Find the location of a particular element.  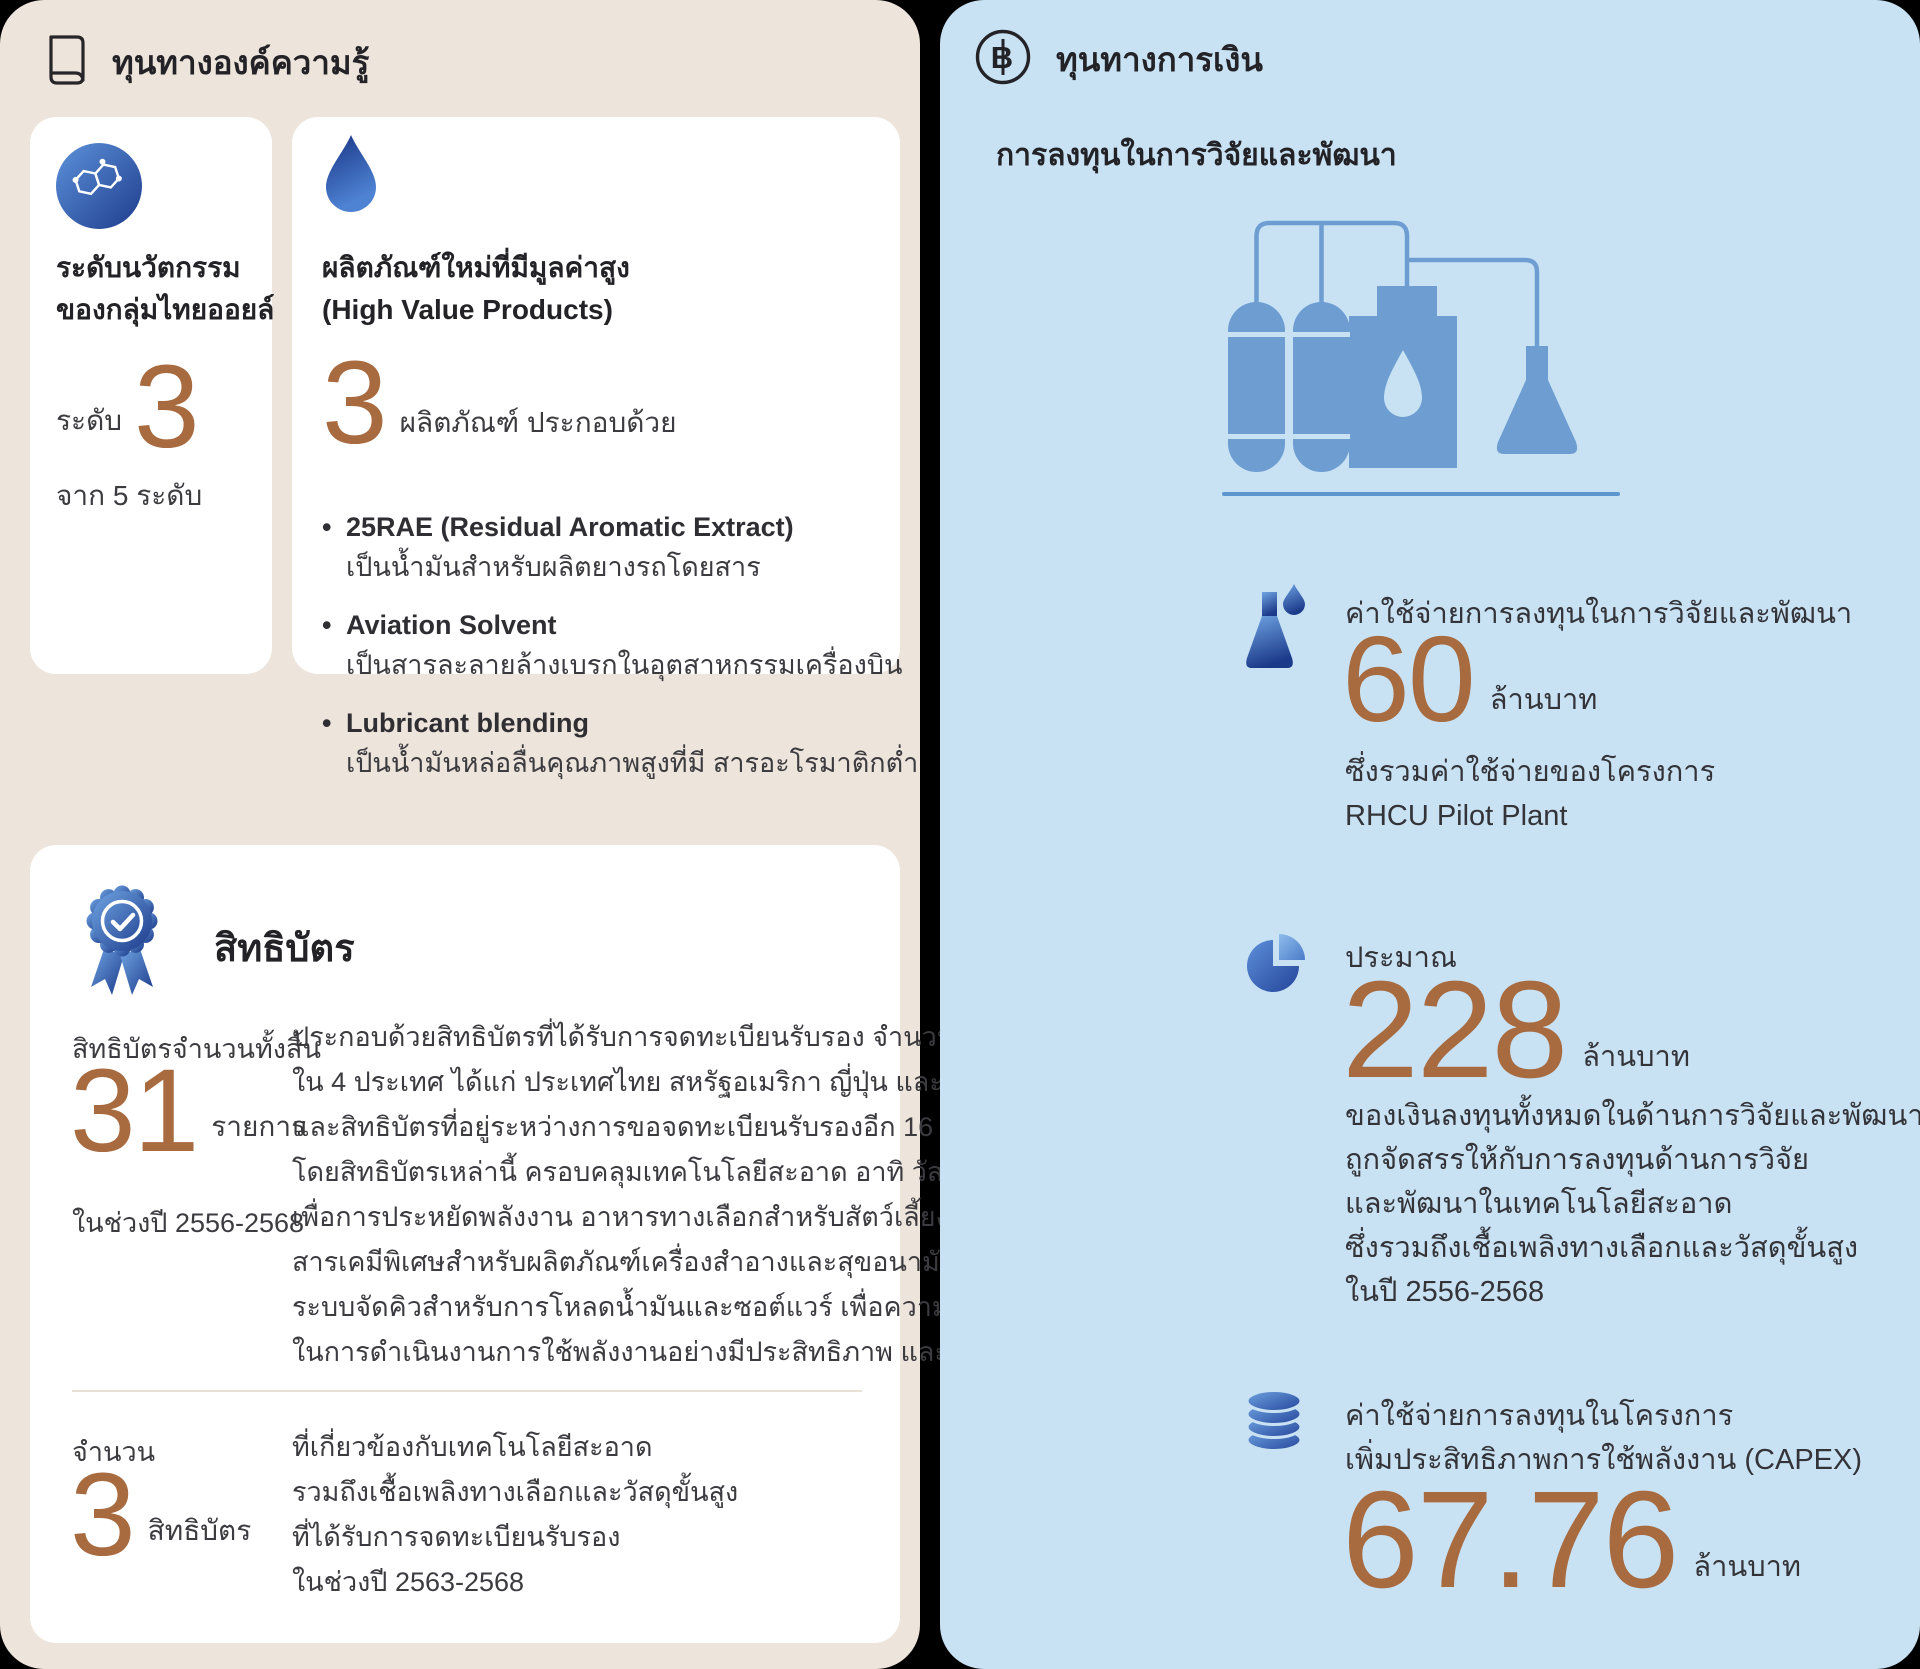

patents-total-number: 31 is located at coordinates (134, 1111).